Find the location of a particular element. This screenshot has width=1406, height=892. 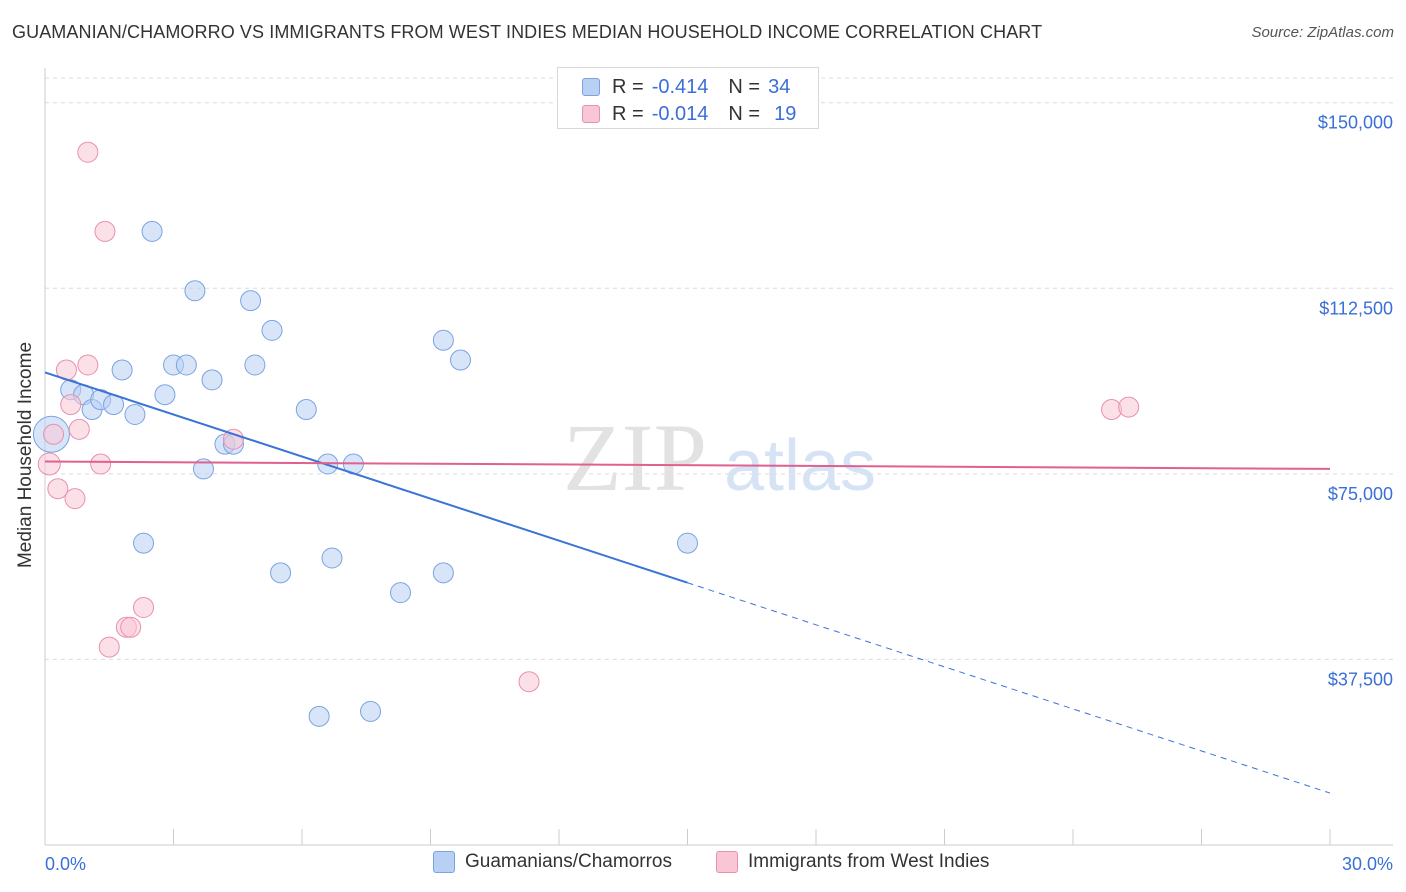

bottom-legend-swatch-blue is located at coordinates (444, 862).